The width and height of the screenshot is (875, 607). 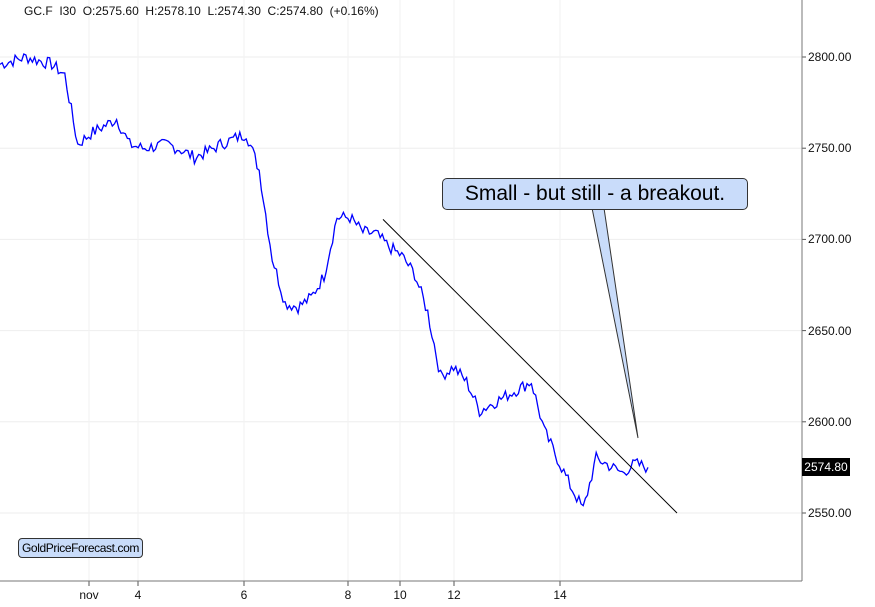 What do you see at coordinates (234, 11) in the screenshot?
I see `low: L:2574.30` at bounding box center [234, 11].